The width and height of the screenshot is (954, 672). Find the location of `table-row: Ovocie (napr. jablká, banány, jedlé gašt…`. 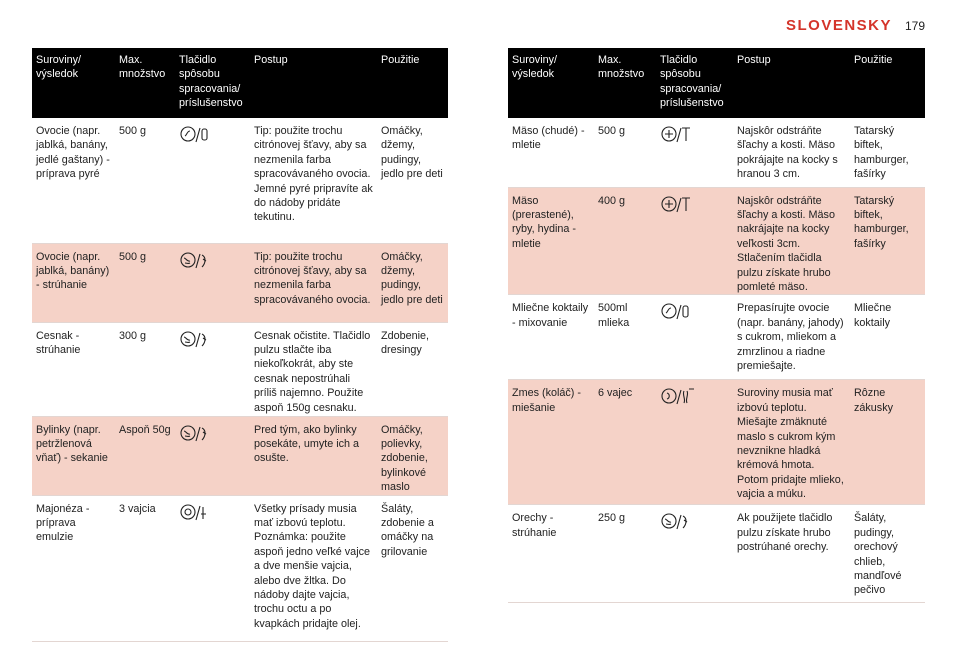

table-row: Ovocie (napr. jablká, banány, jedlé gašt… is located at coordinates (240, 181).